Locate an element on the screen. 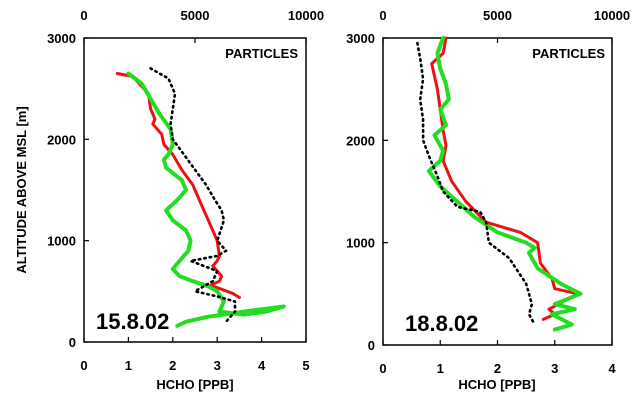  date-label: 15.8.02 is located at coordinates (132, 321).